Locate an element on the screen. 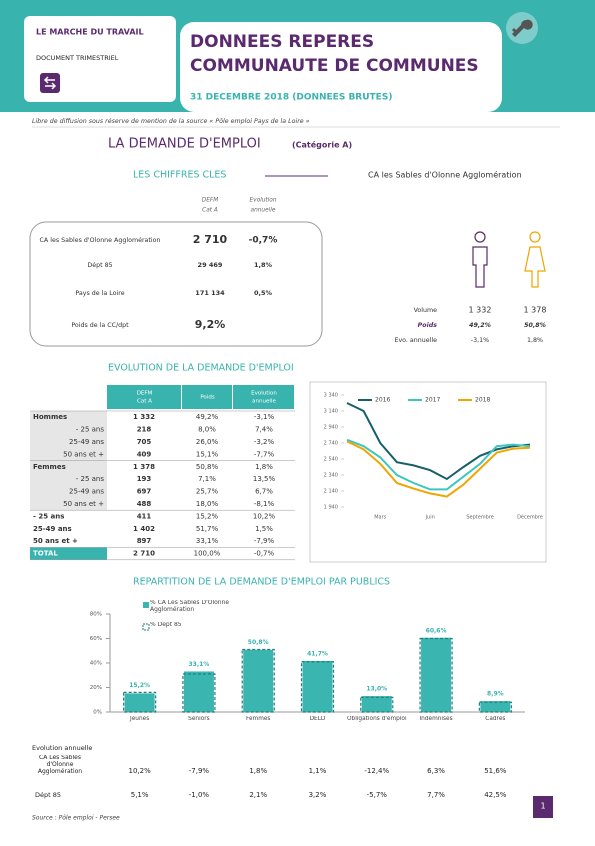 This screenshot has height=846, width=595. value: 171 134 is located at coordinates (210, 293).